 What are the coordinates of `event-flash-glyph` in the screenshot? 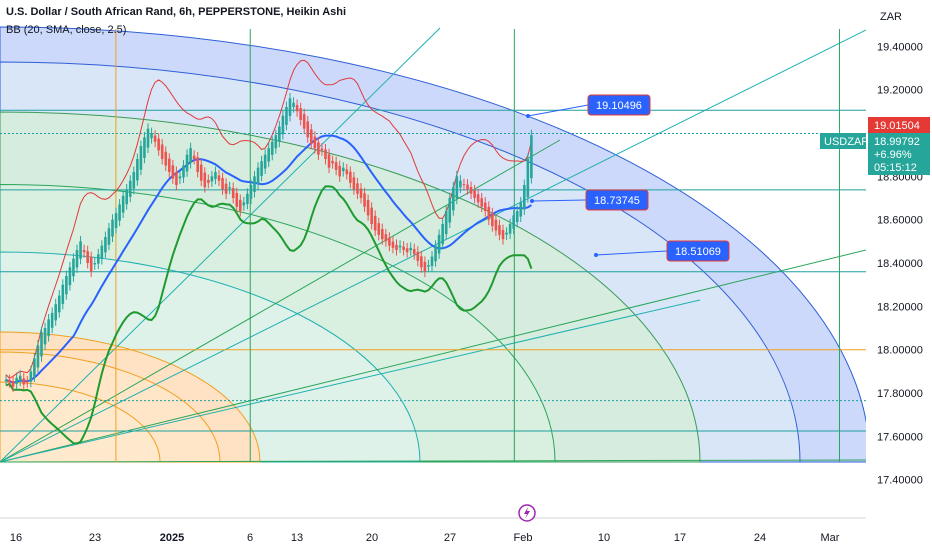 It's located at (527, 513).